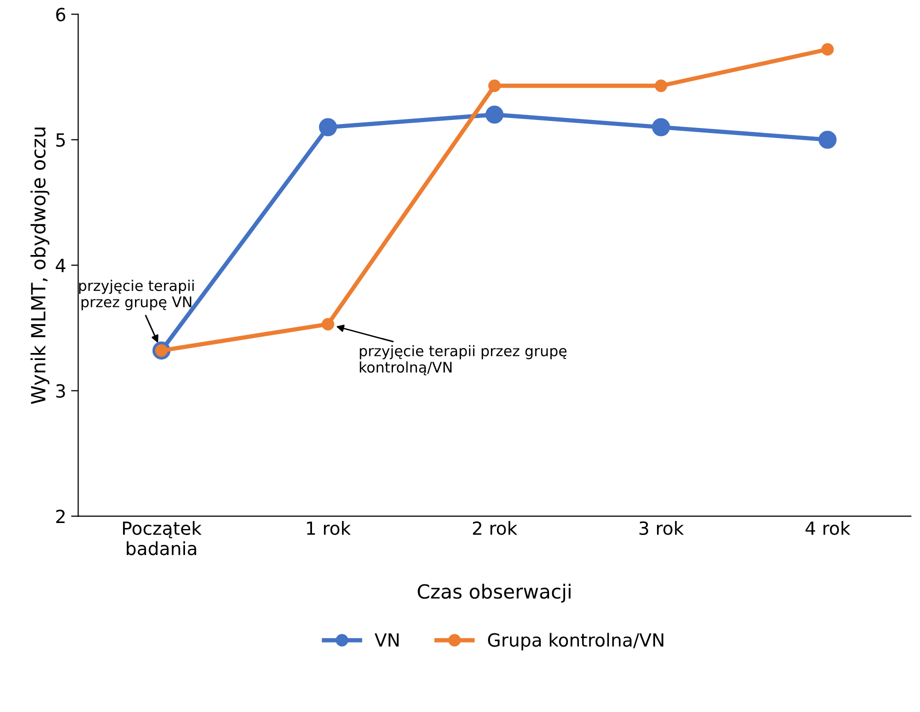  Describe the element at coordinates (386, 640) in the screenshot. I see `legend-label: VN` at that location.